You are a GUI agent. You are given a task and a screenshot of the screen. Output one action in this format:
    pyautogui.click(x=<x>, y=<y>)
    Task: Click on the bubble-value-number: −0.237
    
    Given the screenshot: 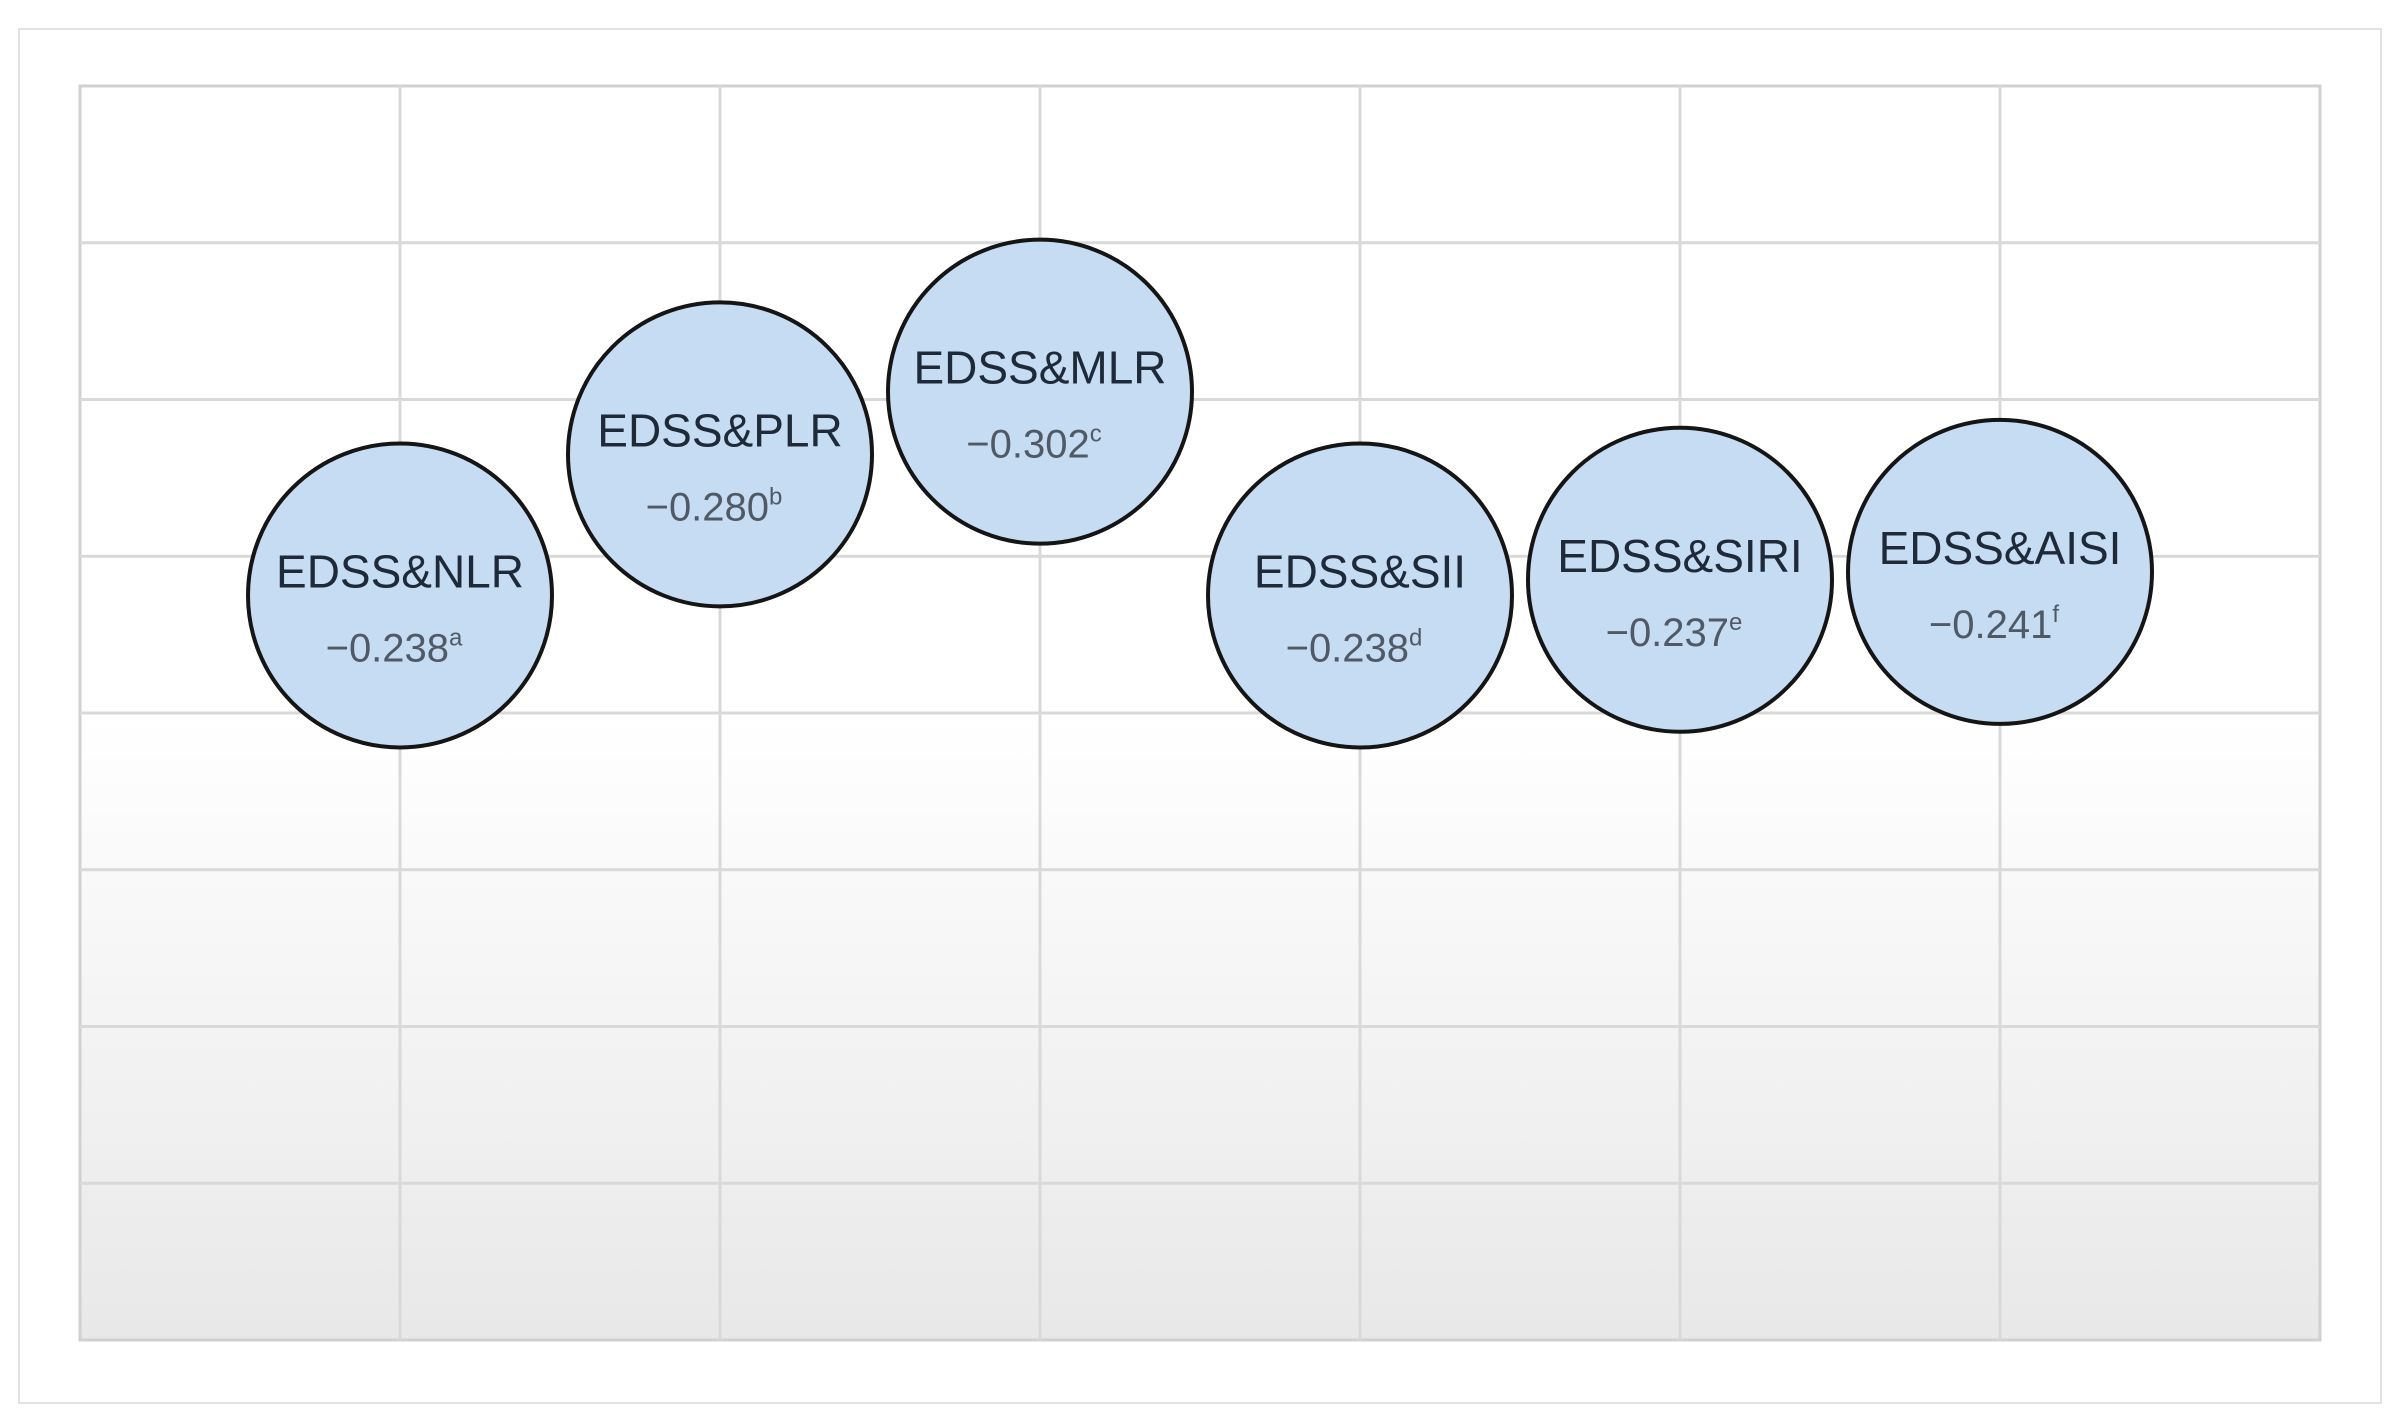 What is the action you would take?
    pyautogui.click(x=1667, y=633)
    